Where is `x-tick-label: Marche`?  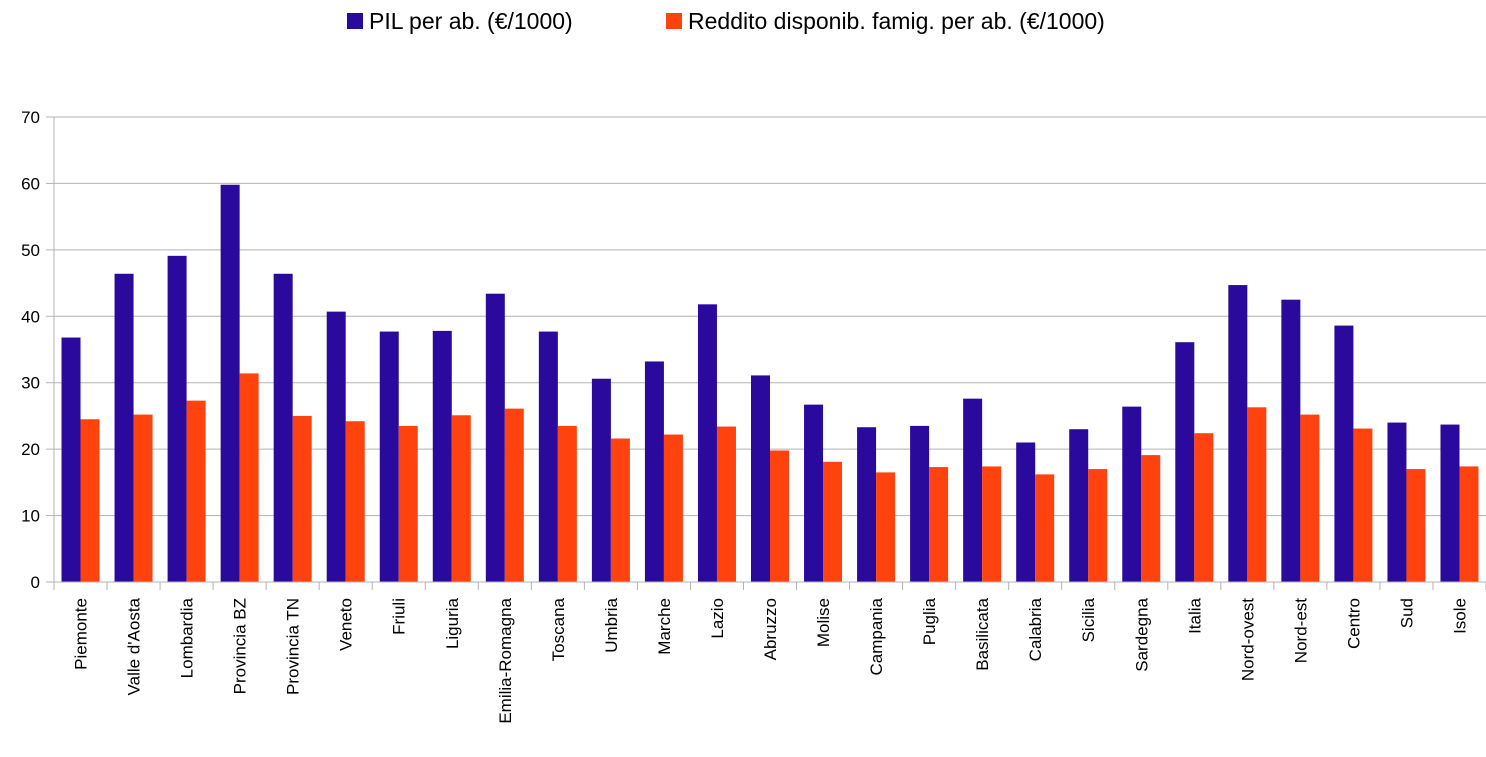 x-tick-label: Marche is located at coordinates (664, 626).